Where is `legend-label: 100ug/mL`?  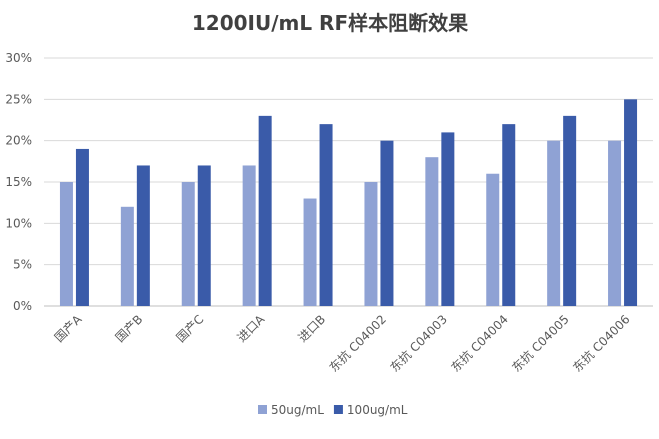
legend-label: 100ug/mL is located at coordinates (377, 410).